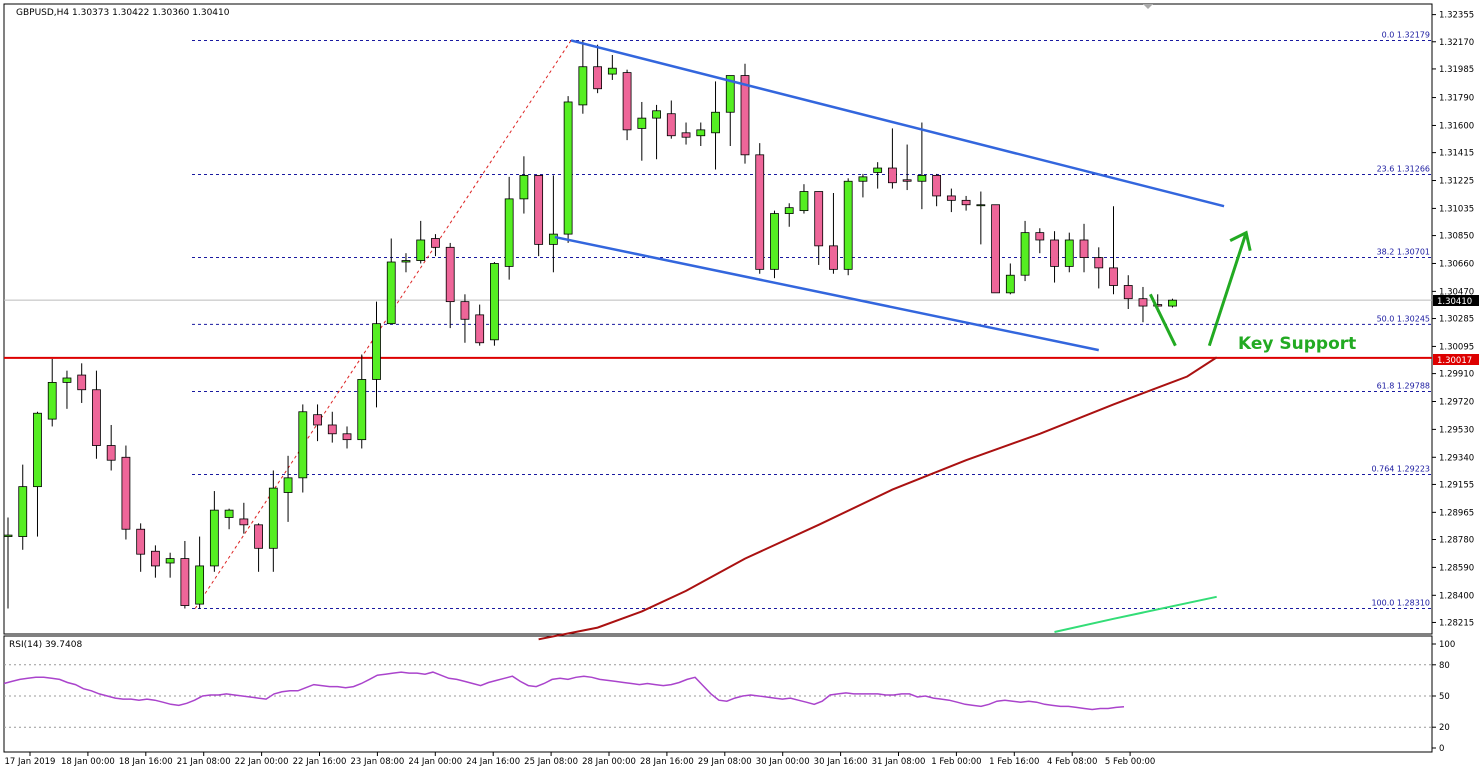 Image resolution: width=1480 pixels, height=772 pixels. I want to click on price-tick-label: 1.31600, so click(1456, 126).